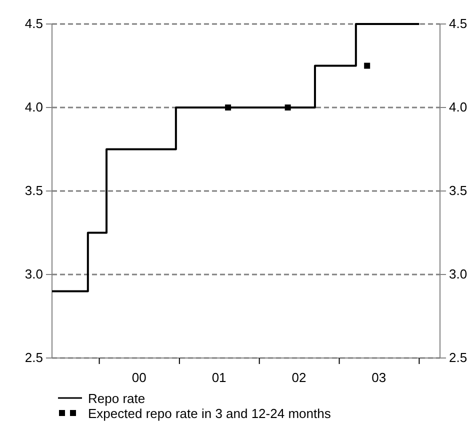 The image size is (476, 429). What do you see at coordinates (33, 24) in the screenshot?
I see `y-tick-label: 4.5` at bounding box center [33, 24].